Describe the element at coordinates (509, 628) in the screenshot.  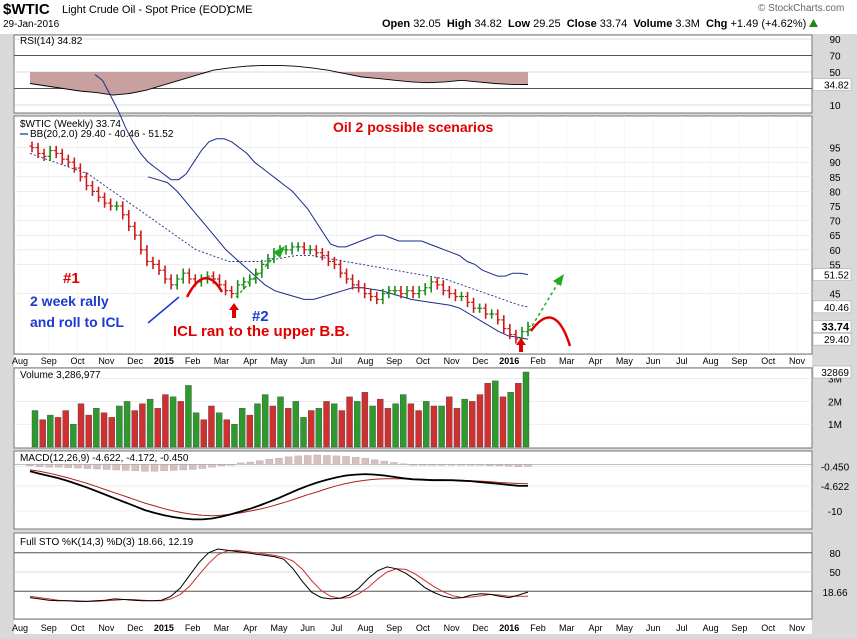
I see `x-axis-label-bottom: 2016` at that location.